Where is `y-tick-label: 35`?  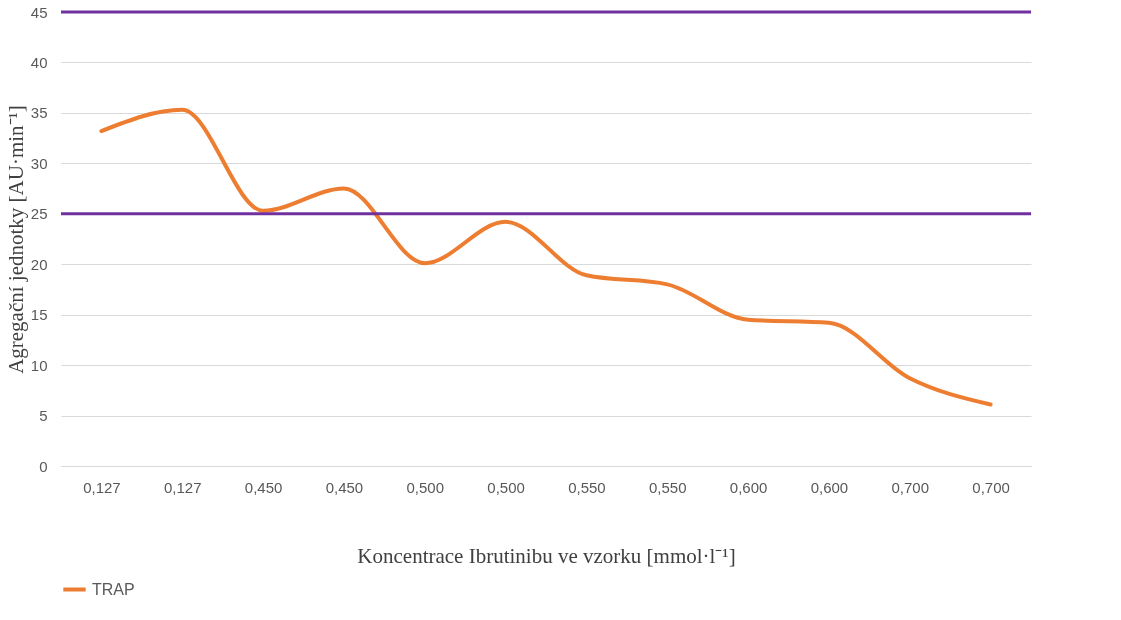
y-tick-label: 35 is located at coordinates (39, 113).